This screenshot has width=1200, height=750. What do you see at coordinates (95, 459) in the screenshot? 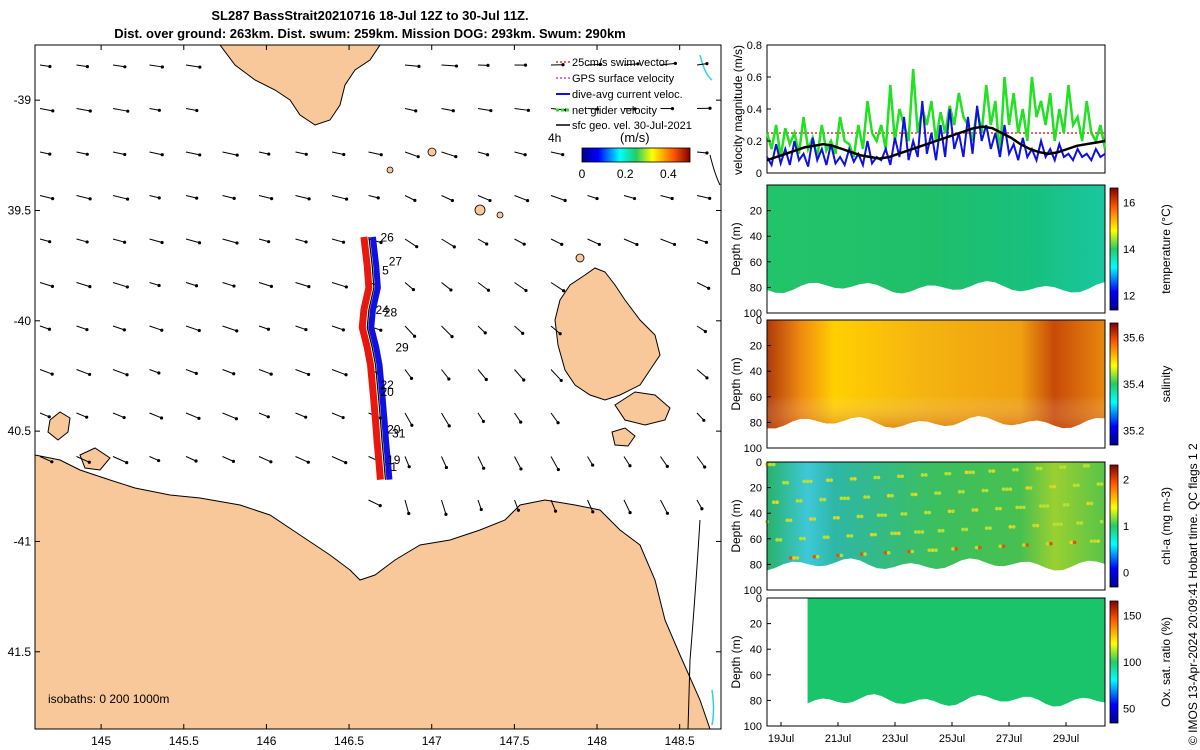
I see `hunter-island` at bounding box center [95, 459].